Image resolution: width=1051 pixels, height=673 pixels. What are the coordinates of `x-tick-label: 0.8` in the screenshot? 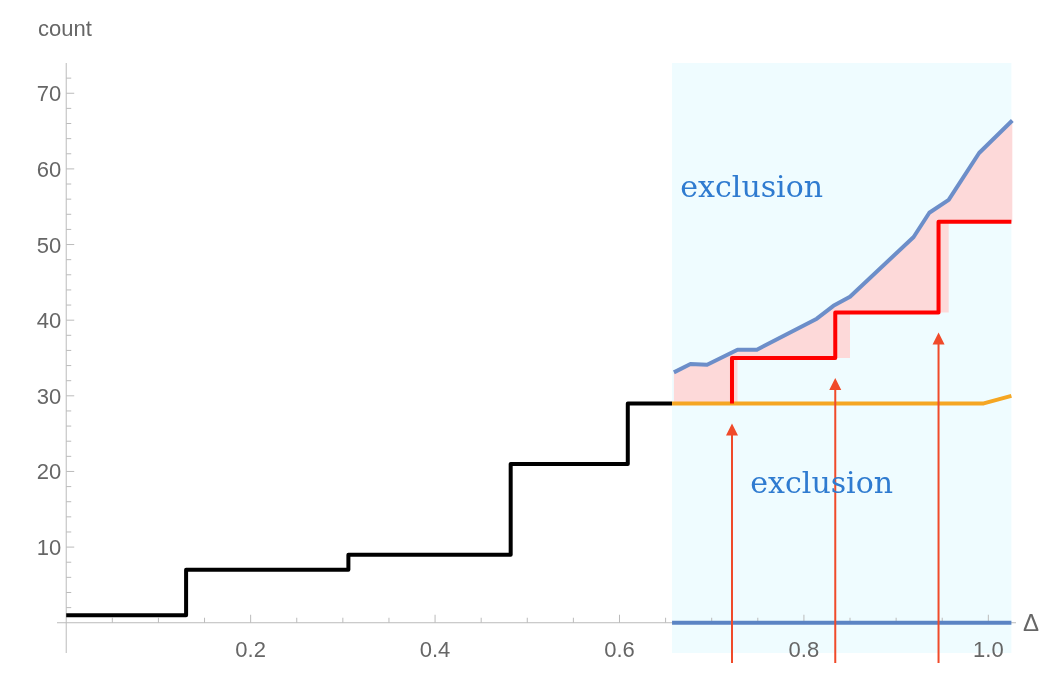 It's located at (804, 649).